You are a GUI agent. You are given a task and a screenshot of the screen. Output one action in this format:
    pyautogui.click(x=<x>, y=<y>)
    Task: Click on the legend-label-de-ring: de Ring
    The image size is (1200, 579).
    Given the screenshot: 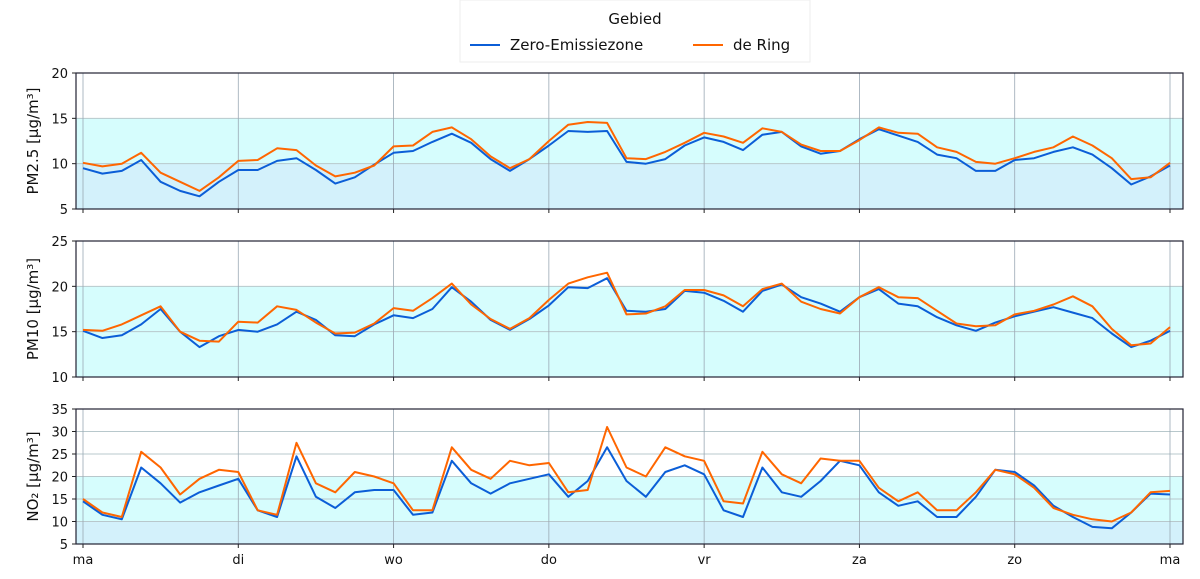 What is the action you would take?
    pyautogui.click(x=761, y=45)
    